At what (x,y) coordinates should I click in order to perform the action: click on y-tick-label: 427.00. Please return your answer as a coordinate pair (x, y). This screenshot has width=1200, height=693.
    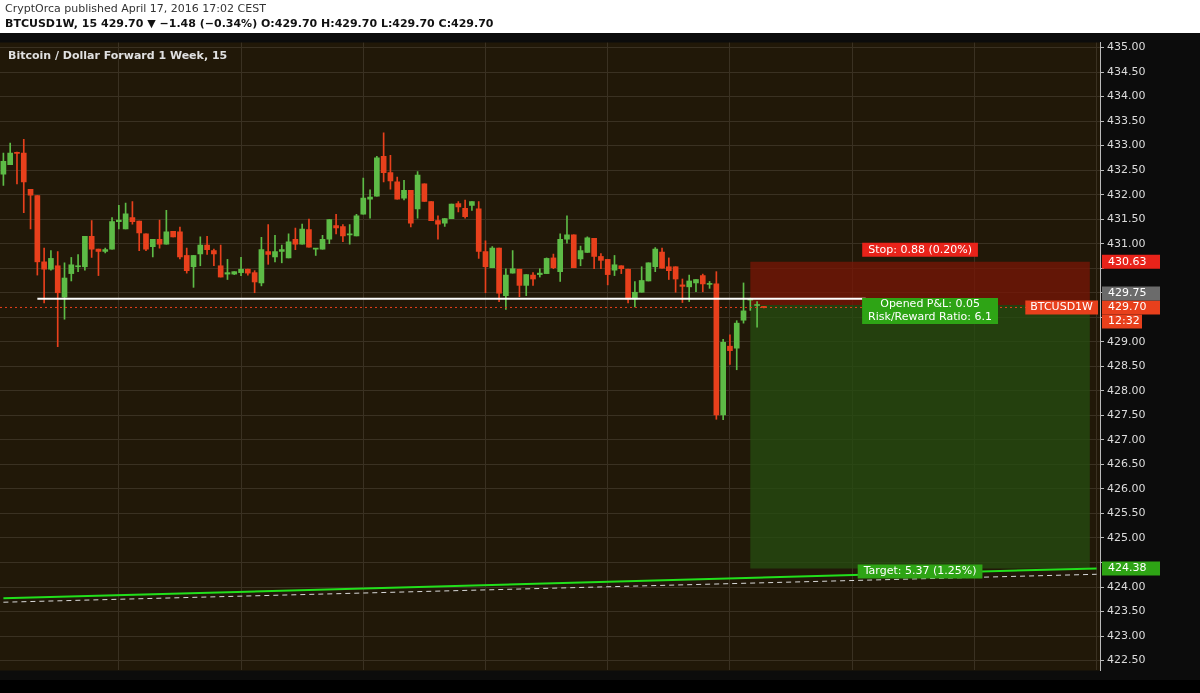
    Looking at the image, I should click on (1126, 439).